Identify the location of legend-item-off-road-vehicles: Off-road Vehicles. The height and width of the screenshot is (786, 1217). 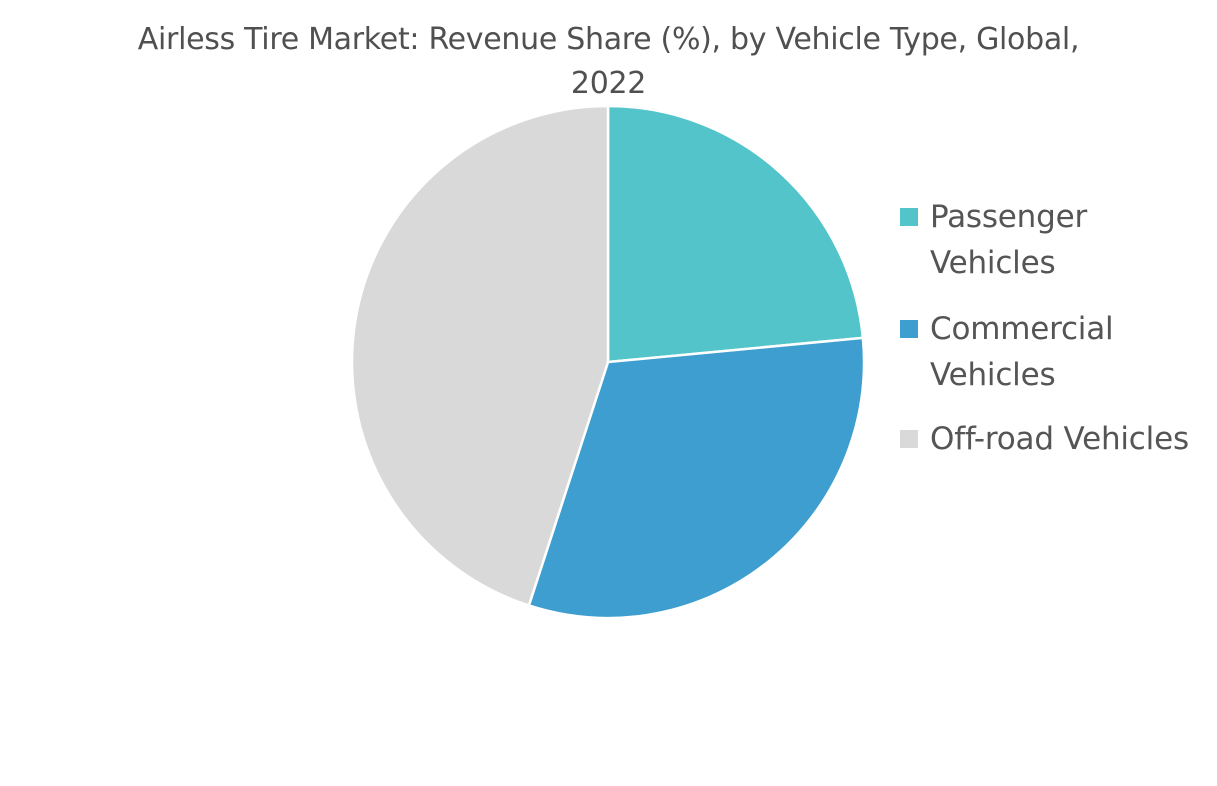
(1055, 439).